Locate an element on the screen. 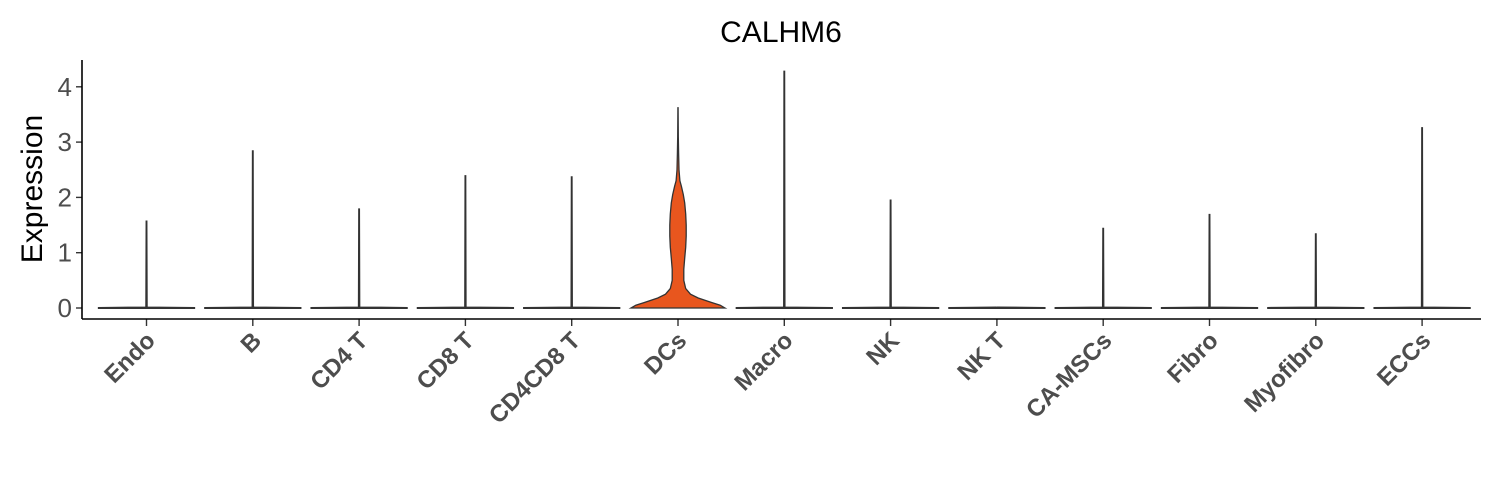 The height and width of the screenshot is (500, 1500). y-axis-label: Expression is located at coordinates (32, 189).